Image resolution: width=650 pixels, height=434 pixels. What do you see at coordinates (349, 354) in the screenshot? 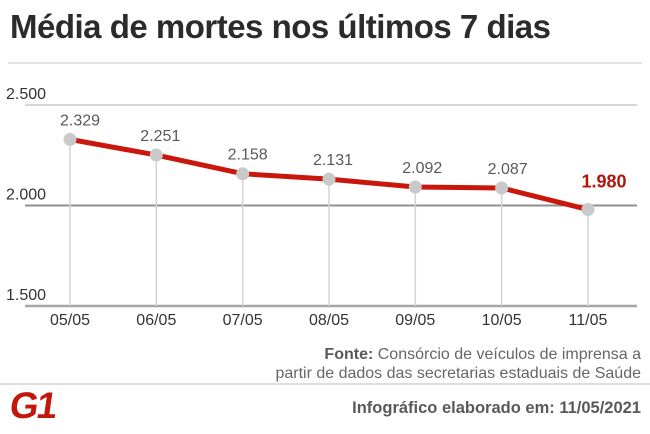
I see `source-label: Fonte:` at bounding box center [349, 354].